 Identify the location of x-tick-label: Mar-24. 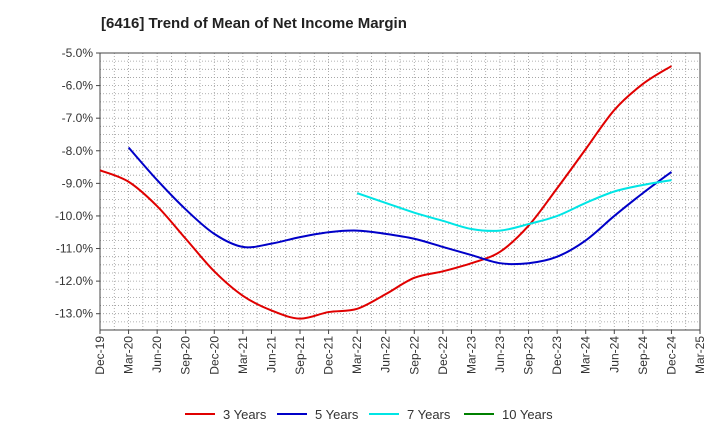
(586, 355).